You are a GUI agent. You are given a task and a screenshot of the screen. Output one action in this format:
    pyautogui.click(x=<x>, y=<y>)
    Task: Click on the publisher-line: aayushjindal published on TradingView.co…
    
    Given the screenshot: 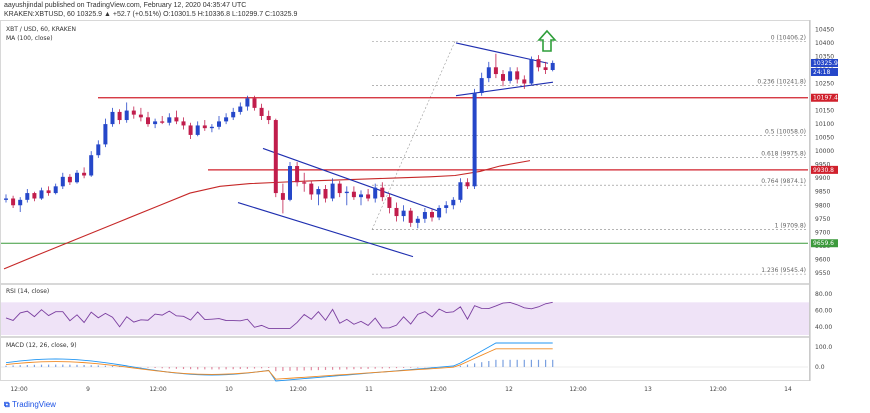 What is the action you would take?
    pyautogui.click(x=125, y=5)
    